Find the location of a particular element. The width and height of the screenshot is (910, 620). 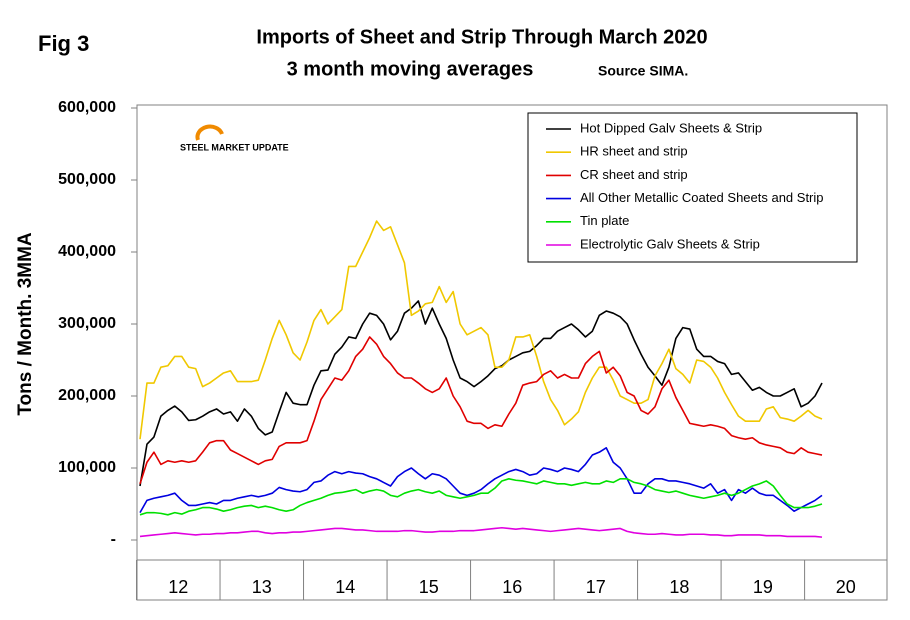

legend is located at coordinates (692, 187).